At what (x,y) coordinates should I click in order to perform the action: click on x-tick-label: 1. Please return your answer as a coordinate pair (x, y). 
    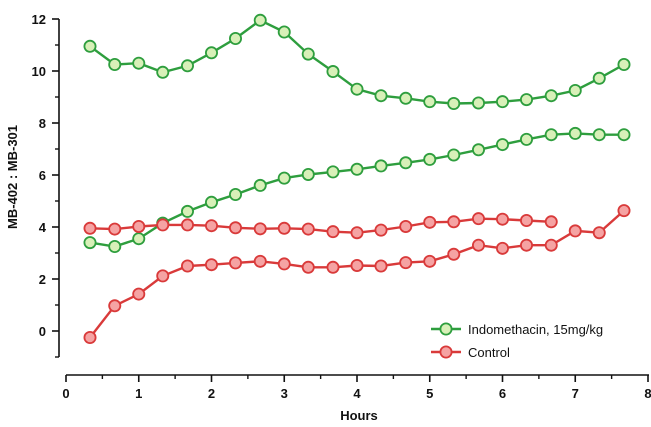
    Looking at the image, I should click on (138, 393).